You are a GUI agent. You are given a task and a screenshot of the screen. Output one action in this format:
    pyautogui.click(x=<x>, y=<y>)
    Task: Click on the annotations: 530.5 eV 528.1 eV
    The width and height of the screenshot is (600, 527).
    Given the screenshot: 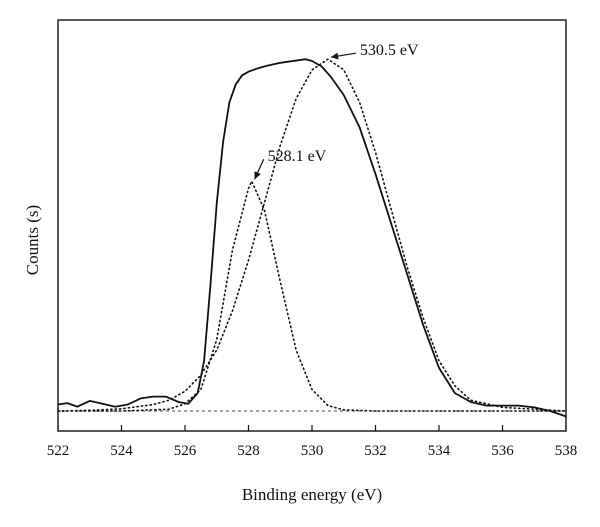 What is the action you would take?
    pyautogui.click(x=336, y=111)
    